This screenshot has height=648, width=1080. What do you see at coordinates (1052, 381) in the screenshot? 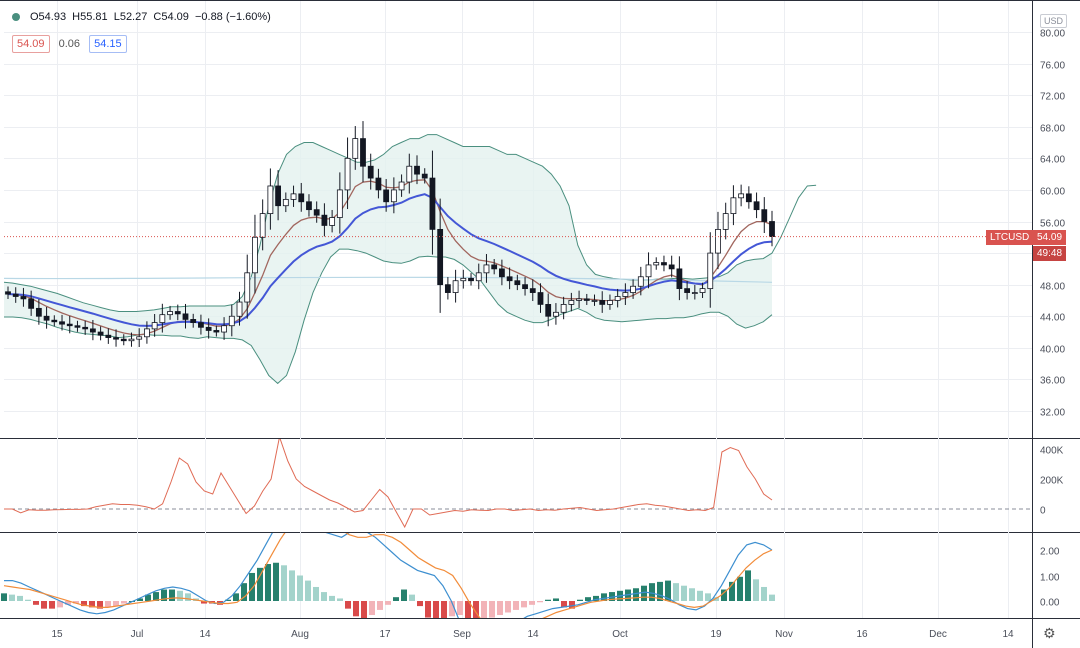
I see `y-tick-label: 36.00` at bounding box center [1052, 381].